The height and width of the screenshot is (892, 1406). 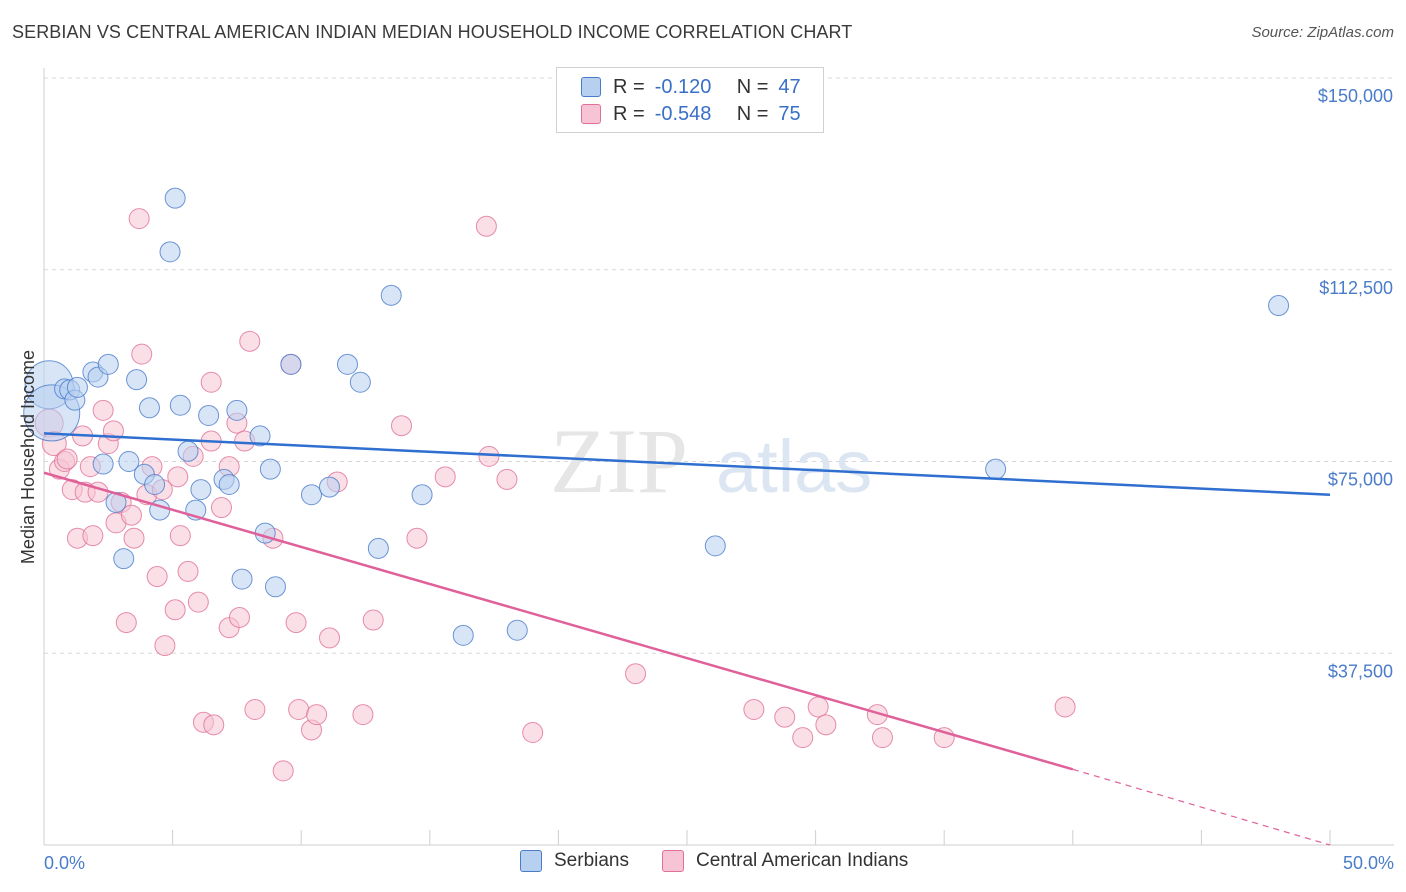 I want to click on y-axis-label: Median Household Income, so click(x=28, y=457).